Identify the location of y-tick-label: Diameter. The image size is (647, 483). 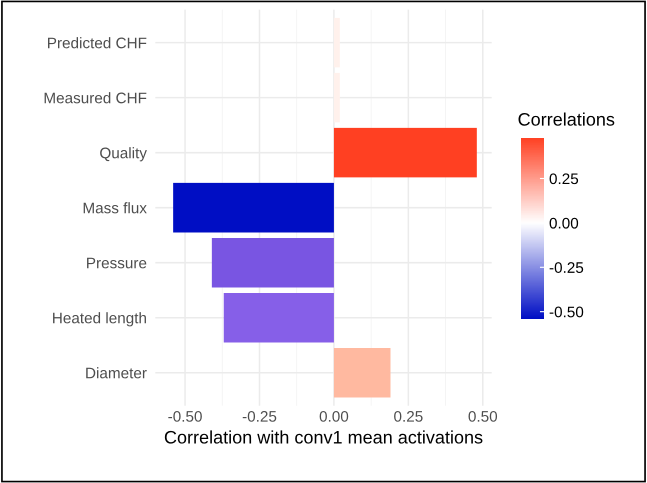
(116, 372).